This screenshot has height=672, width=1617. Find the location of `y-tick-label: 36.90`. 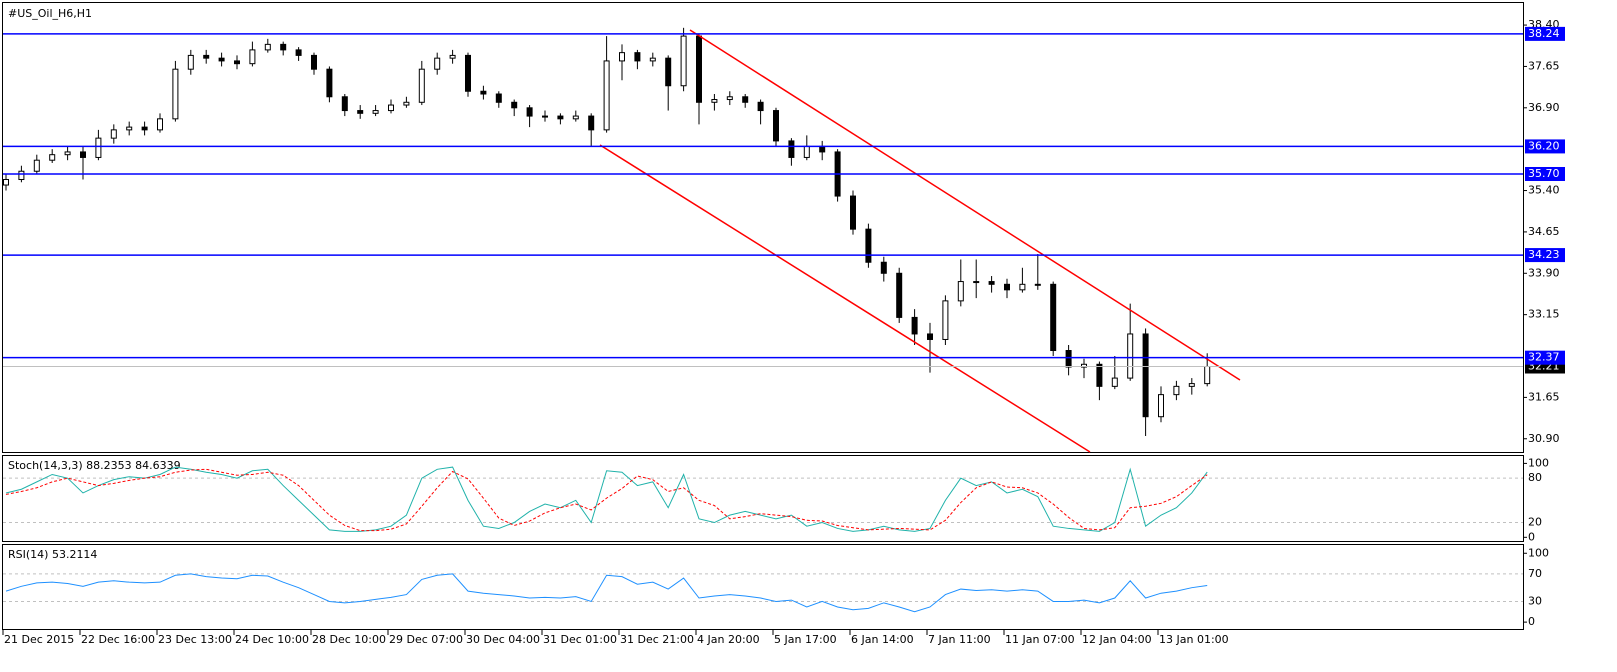

y-tick-label: 36.90 is located at coordinates (1544, 107).